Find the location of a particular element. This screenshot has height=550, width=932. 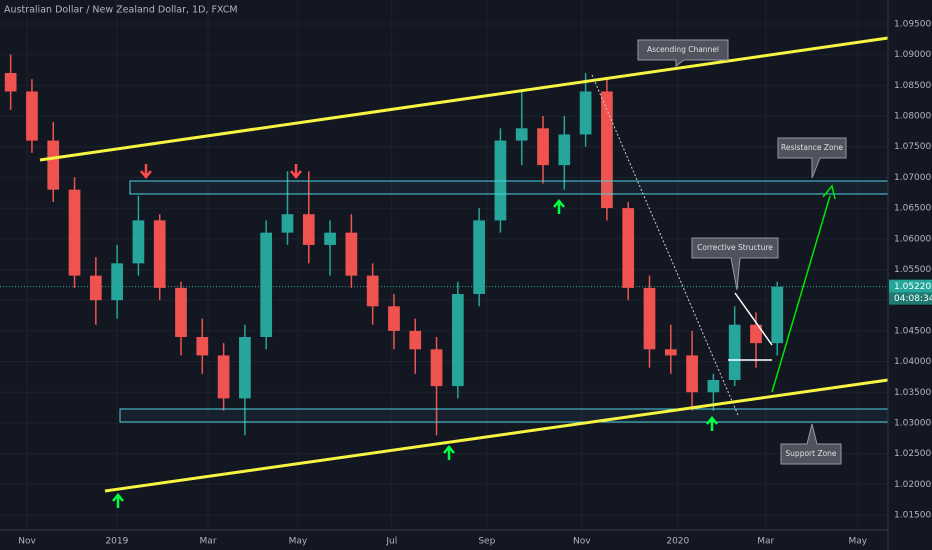

y-tick-label: 1.02500 is located at coordinates (912, 454).